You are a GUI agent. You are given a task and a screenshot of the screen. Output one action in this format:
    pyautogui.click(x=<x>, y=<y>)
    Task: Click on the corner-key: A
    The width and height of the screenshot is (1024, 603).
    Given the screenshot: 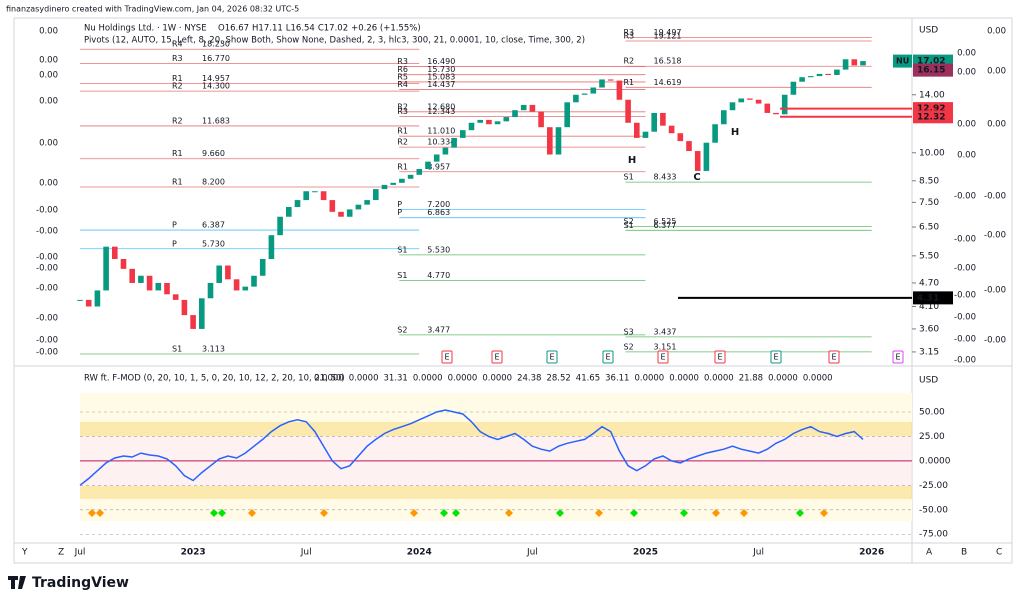 What is the action you would take?
    pyautogui.click(x=929, y=553)
    